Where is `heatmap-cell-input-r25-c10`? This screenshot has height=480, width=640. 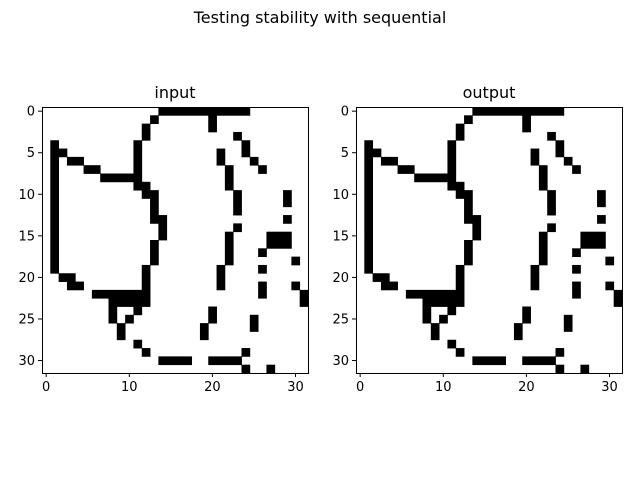 heatmap-cell-input-r25-c10 is located at coordinates (129, 319).